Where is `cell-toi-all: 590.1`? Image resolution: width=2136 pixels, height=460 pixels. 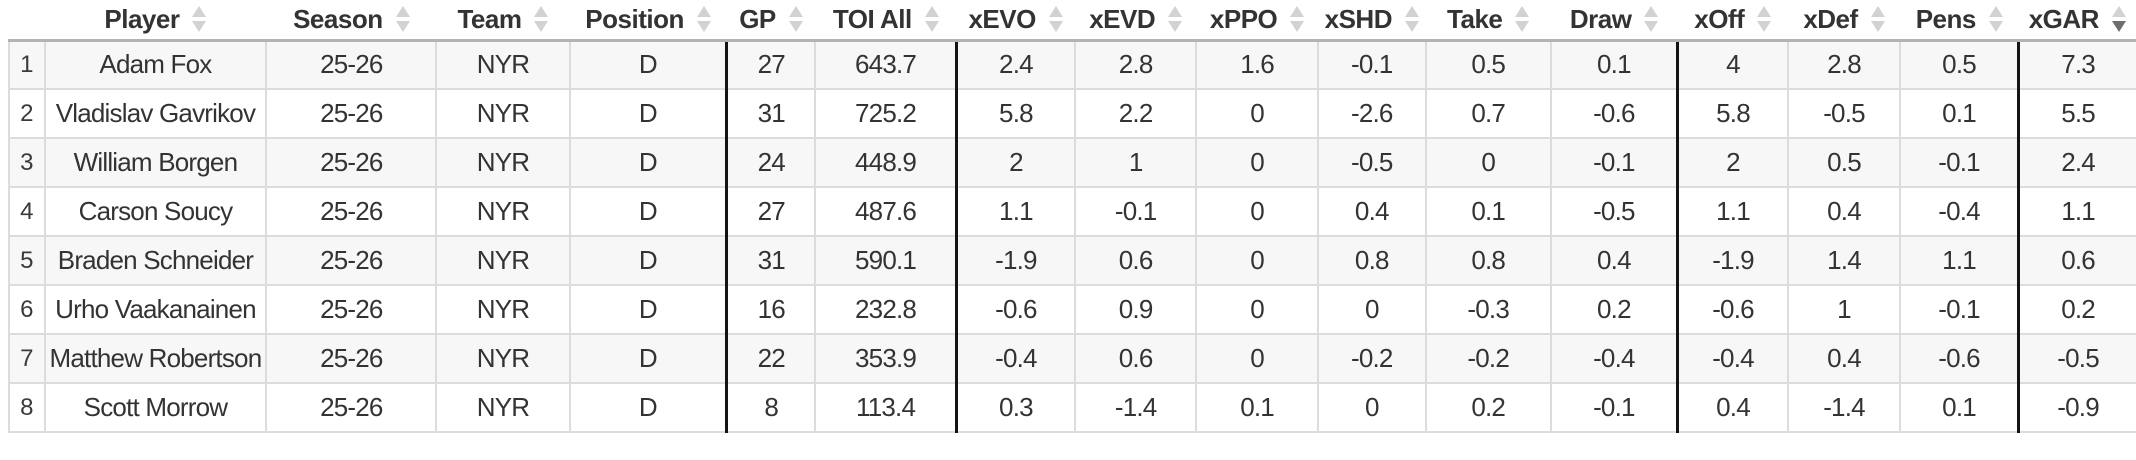 cell-toi-all: 590.1 is located at coordinates (886, 260).